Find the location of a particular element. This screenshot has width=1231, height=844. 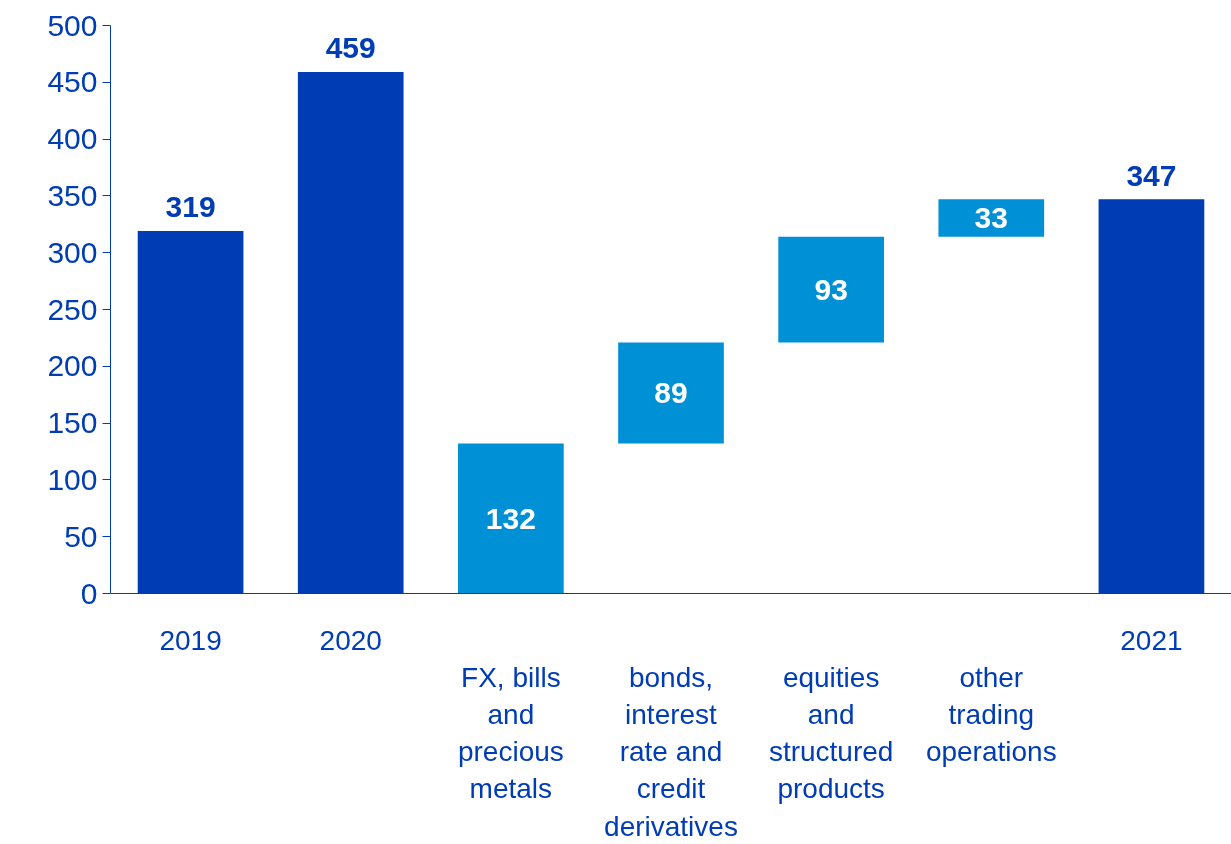

data-label: 93 is located at coordinates (831, 289).